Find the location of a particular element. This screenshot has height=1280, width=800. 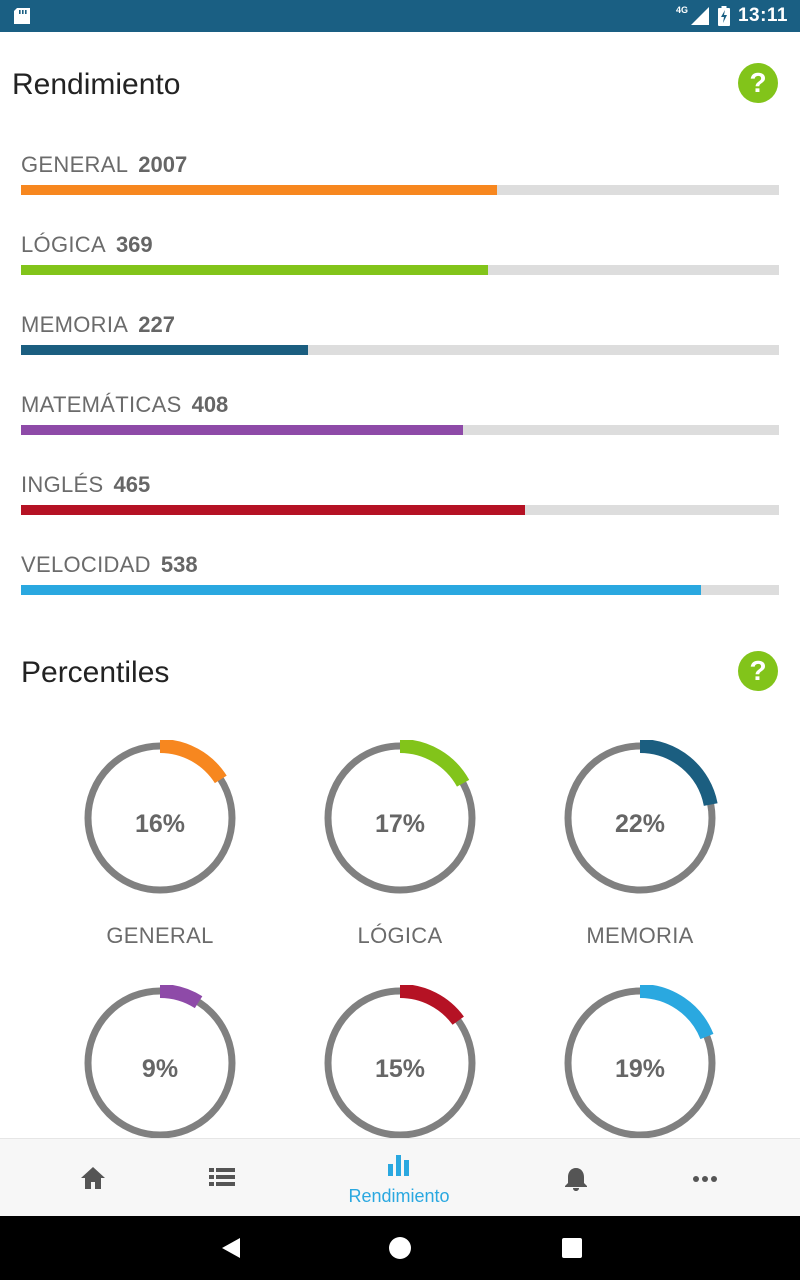

status-bar: 4G 13:11 is located at coordinates (400, 16).